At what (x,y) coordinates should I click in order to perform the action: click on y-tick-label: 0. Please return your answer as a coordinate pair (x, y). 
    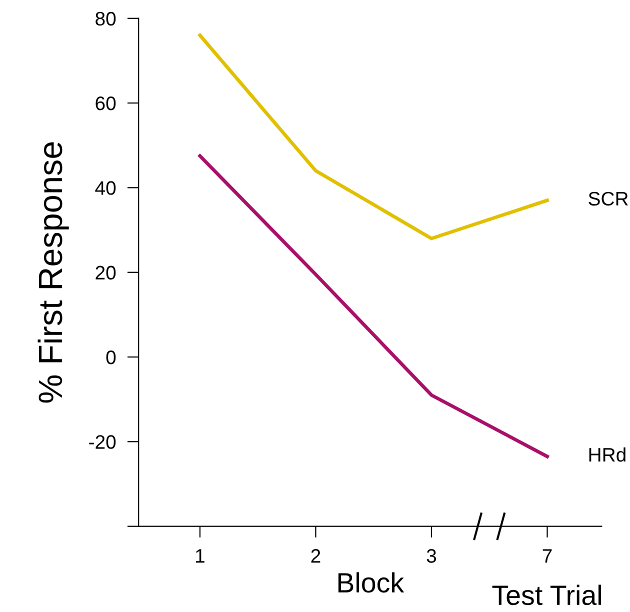
    Looking at the image, I should click on (111, 357).